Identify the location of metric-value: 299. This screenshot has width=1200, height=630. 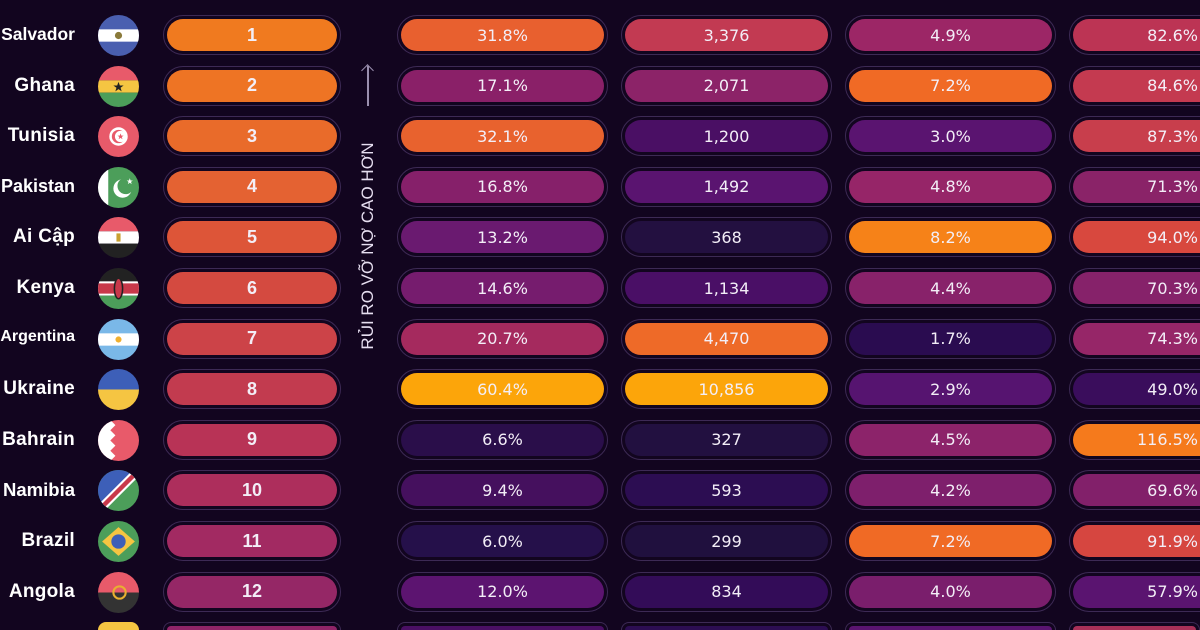
(726, 541).